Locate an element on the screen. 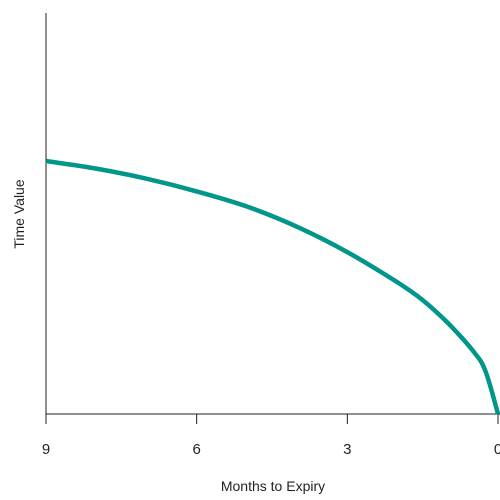 The image size is (500, 500). x-axis-label: Months to Expiry is located at coordinates (273, 486).